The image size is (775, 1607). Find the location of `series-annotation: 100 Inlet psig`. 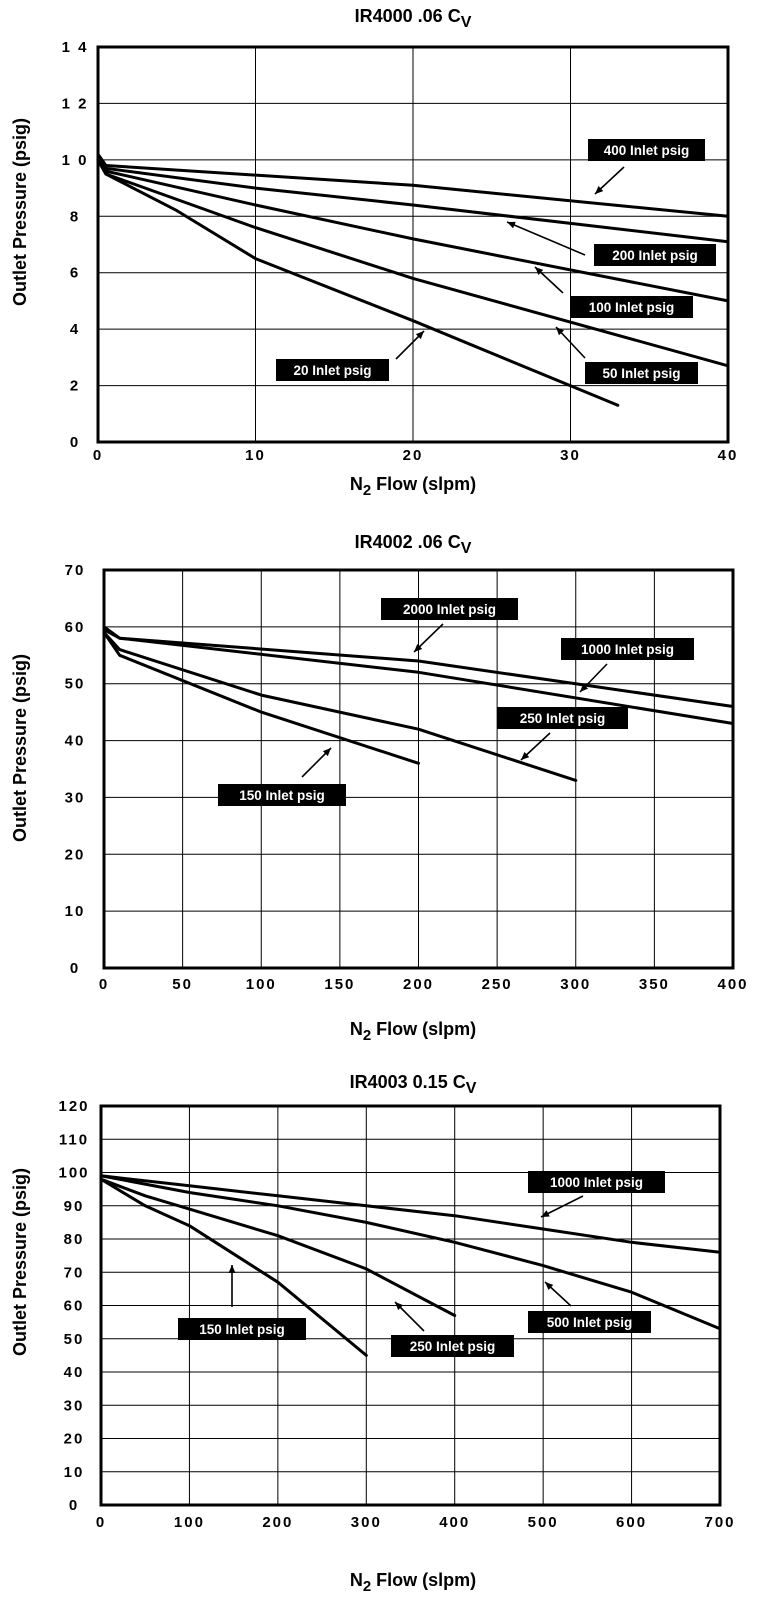

series-annotation: 100 Inlet psig is located at coordinates (613, 292).